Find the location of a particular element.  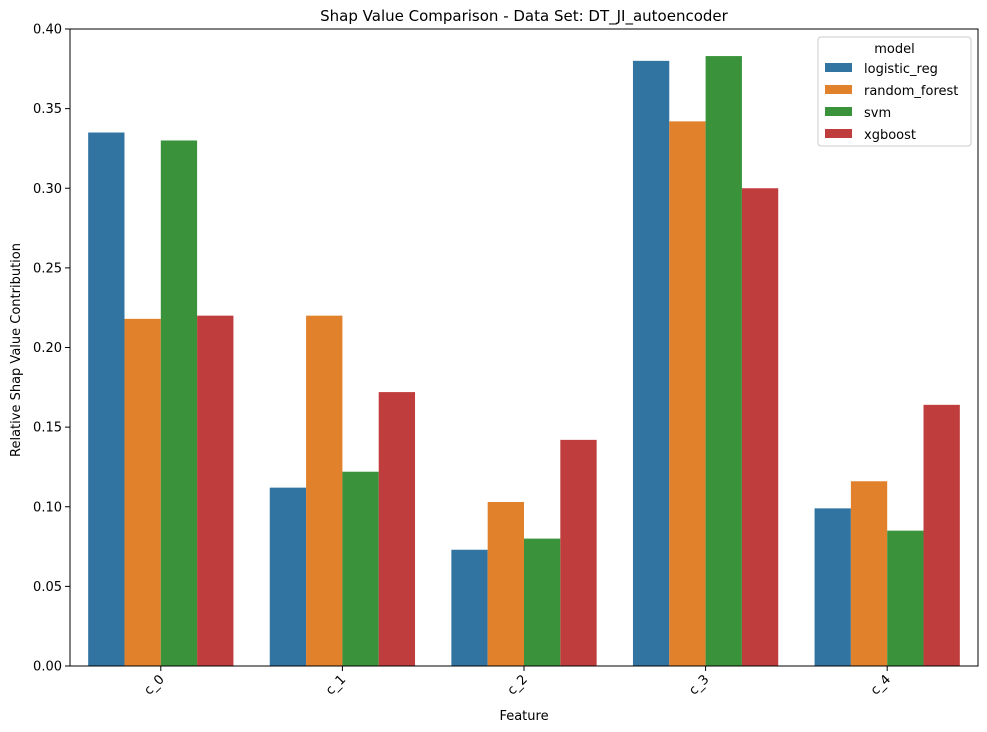

y-tick-label: 0.35 is located at coordinates (47, 109).